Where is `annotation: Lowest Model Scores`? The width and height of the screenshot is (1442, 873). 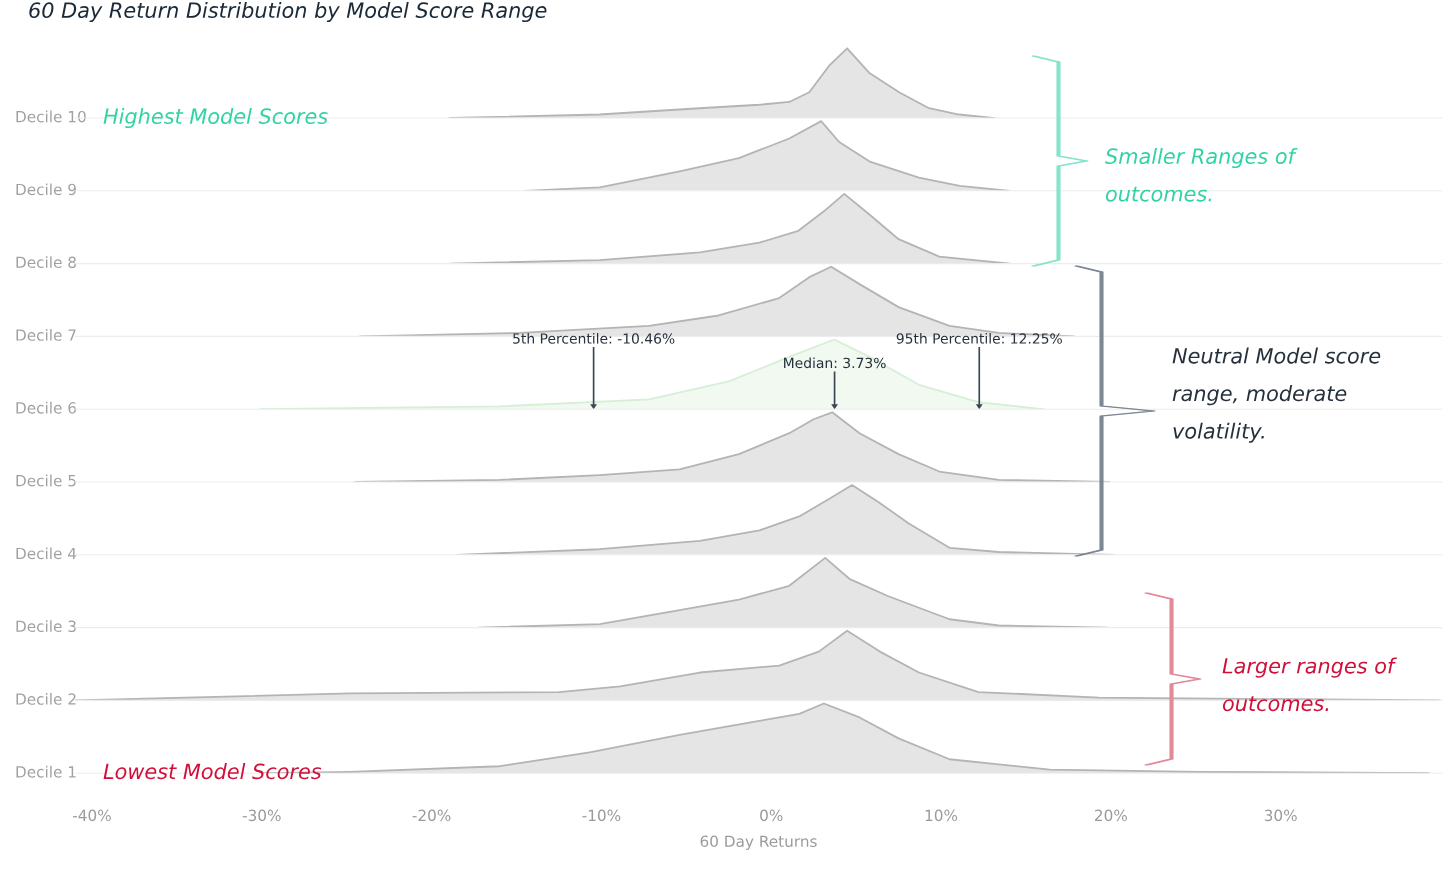 annotation: Lowest Model Scores is located at coordinates (212, 771).